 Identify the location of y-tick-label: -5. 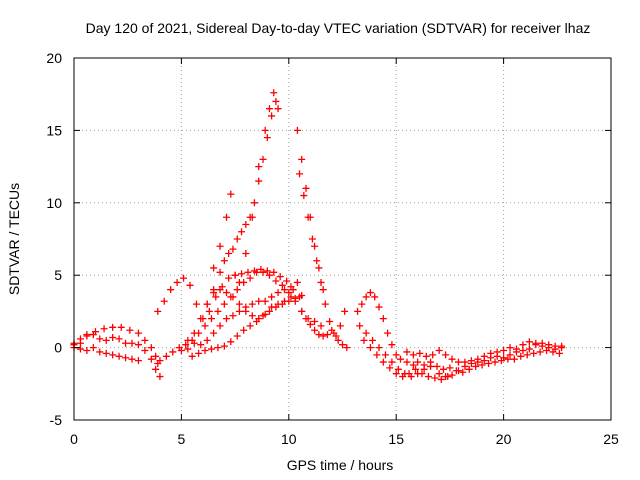
(56, 420).